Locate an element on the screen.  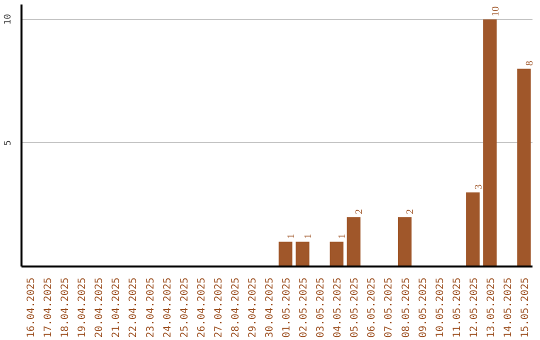
x-tick-label: 24.04.2025 is located at coordinates (168, 307).